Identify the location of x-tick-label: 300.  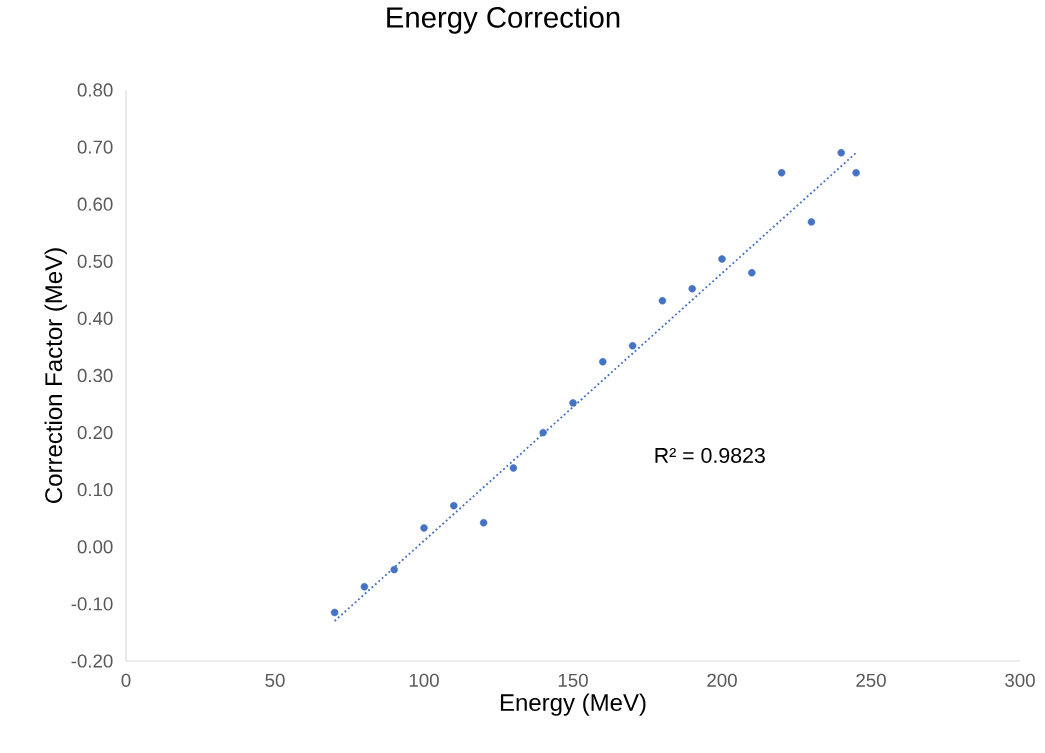
(1020, 680).